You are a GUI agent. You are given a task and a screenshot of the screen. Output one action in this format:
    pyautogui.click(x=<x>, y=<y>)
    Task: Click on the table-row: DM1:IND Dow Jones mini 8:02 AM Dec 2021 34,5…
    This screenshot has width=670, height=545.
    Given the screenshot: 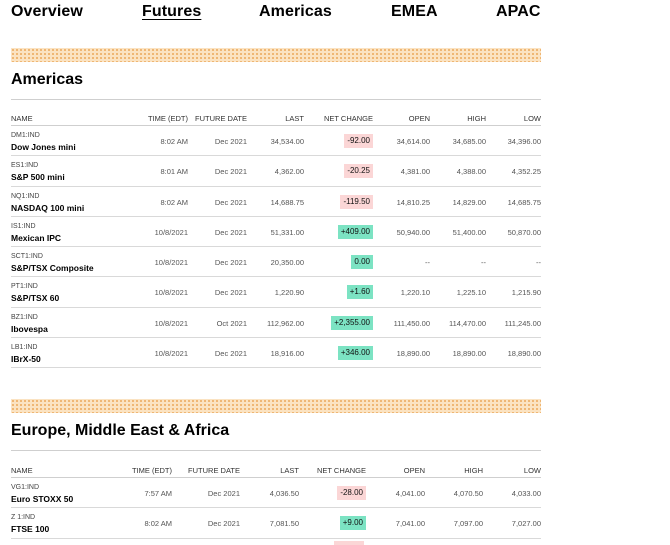 What is the action you would take?
    pyautogui.click(x=276, y=141)
    